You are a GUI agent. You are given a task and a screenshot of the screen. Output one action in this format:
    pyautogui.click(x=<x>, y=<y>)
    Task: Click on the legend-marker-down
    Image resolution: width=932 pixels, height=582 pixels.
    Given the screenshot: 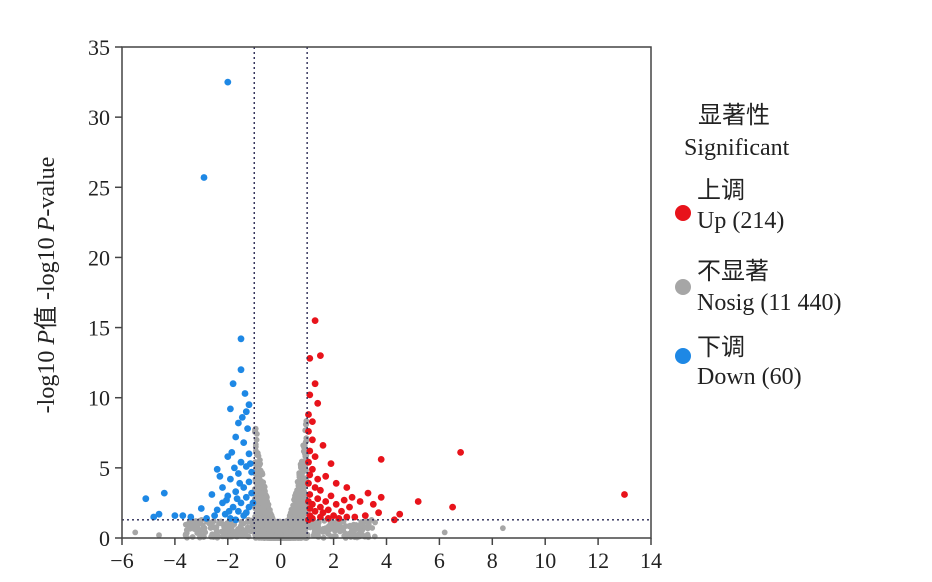 What is the action you would take?
    pyautogui.click(x=683, y=356)
    